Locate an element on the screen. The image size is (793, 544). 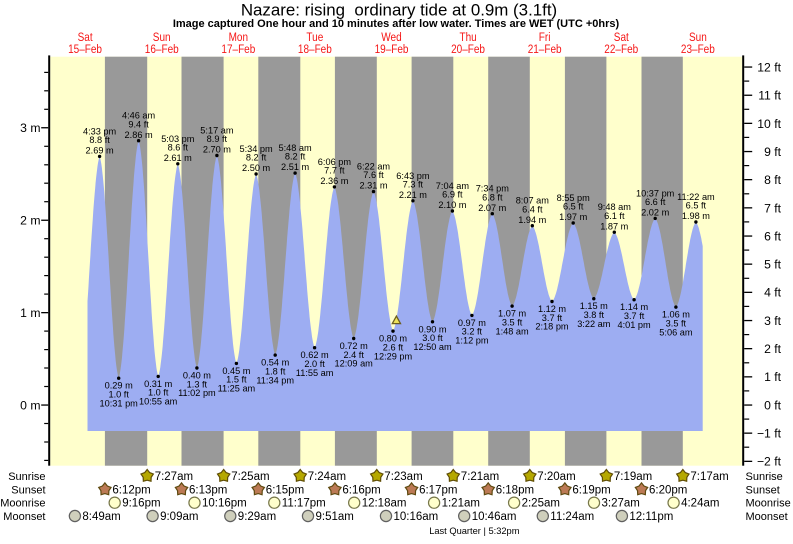
svg-text: 3.2 ft is located at coordinates (472, 332).